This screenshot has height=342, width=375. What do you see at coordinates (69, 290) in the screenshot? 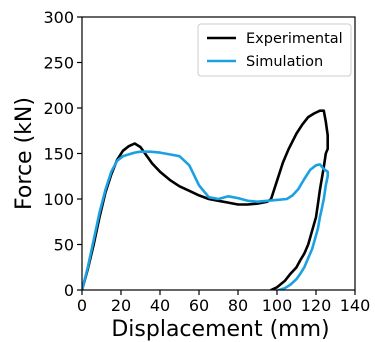
I see `y-tick-label: 0` at bounding box center [69, 290].